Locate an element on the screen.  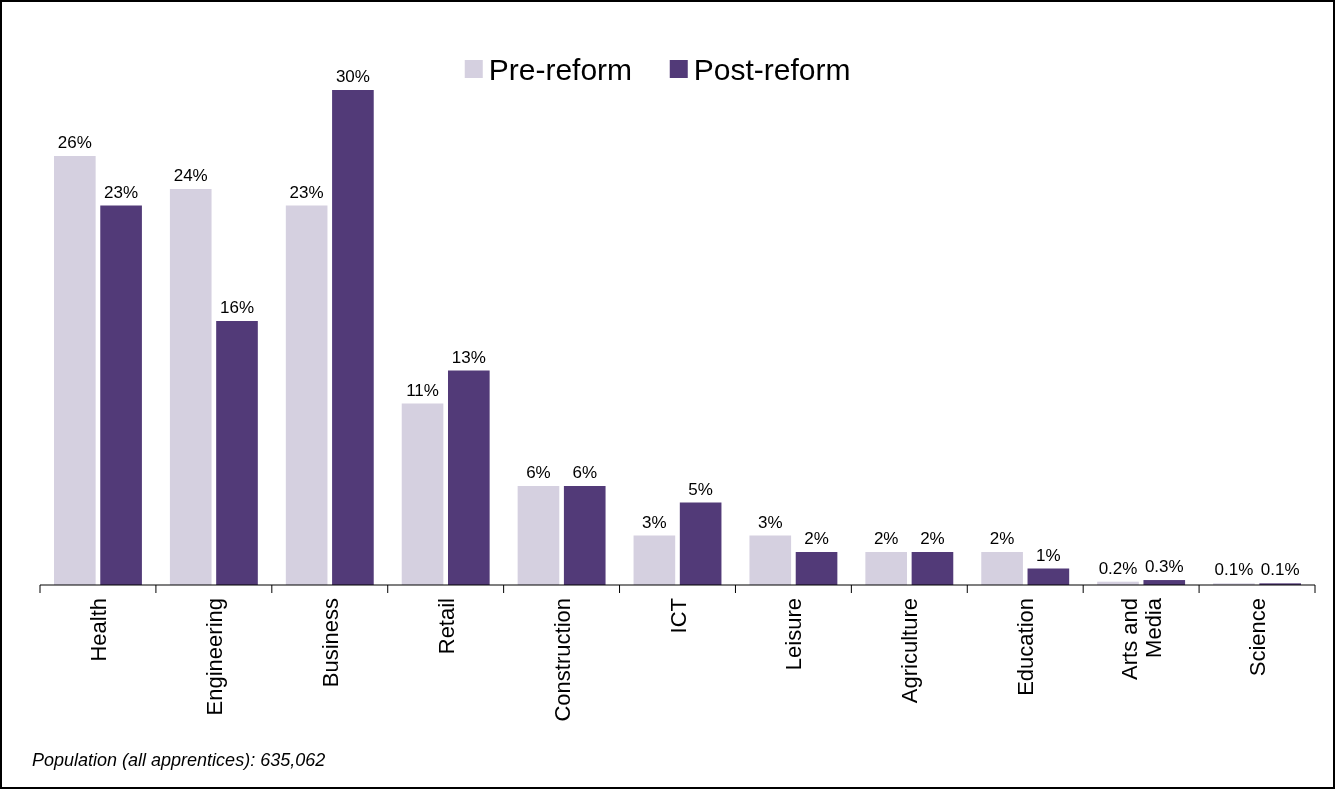
data-label: 0.2% is located at coordinates (1118, 568).